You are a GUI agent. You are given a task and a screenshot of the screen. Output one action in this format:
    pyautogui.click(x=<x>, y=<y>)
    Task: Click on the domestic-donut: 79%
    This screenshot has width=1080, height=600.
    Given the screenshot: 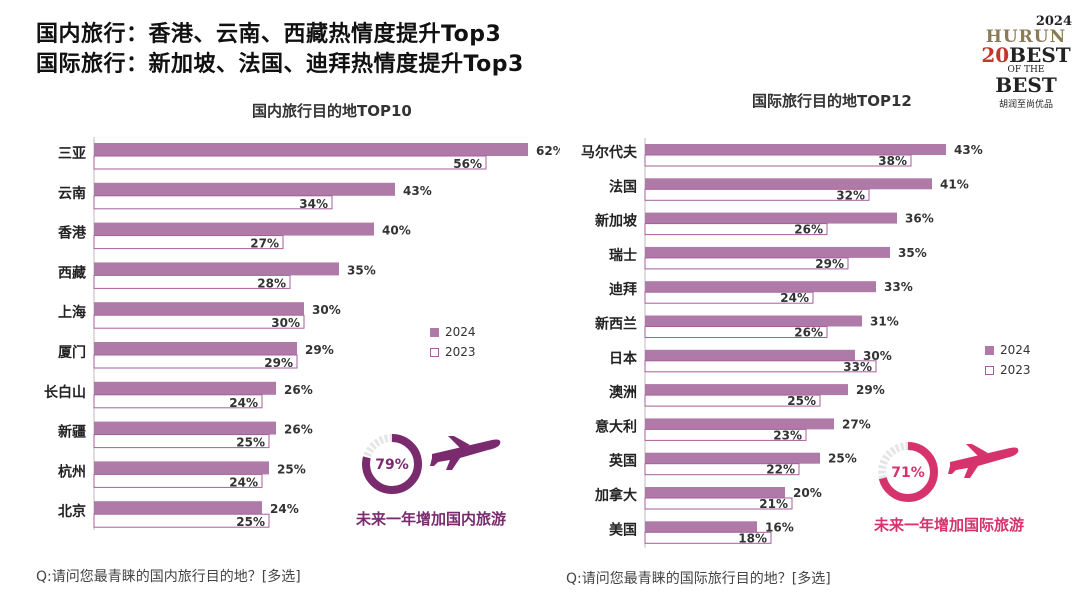 What is the action you would take?
    pyautogui.click(x=392, y=464)
    